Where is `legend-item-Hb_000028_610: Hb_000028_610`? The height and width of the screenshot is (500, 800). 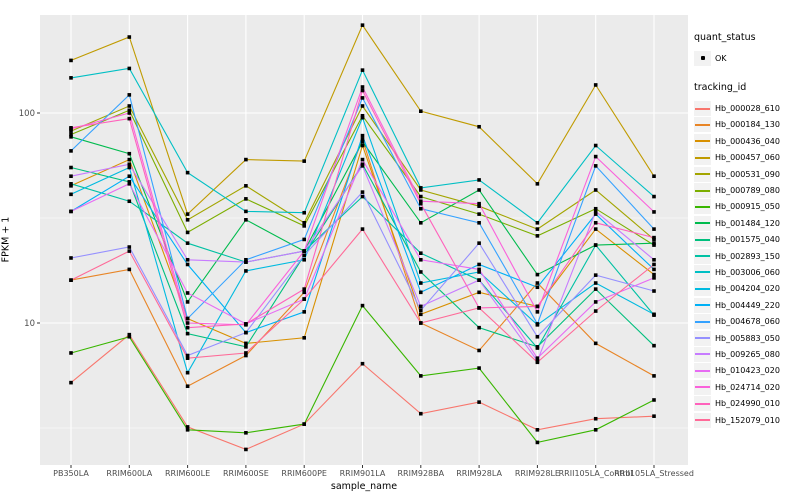
legend-item-Hb_000028_610: Hb_000028_610 is located at coordinates (747, 108).